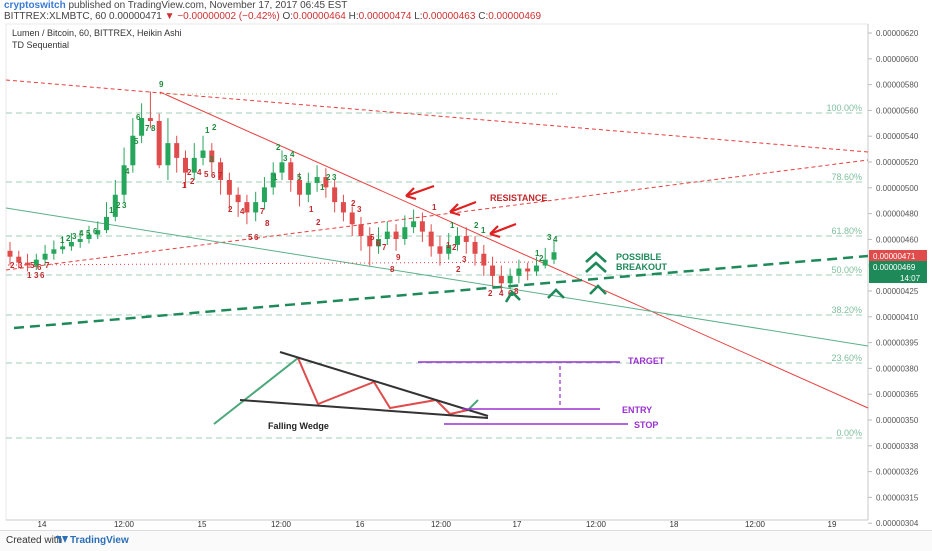 The width and height of the screenshot is (932, 551). Describe the element at coordinates (642, 267) in the screenshot. I see `possible-breakout-label-2: BREAKOUT` at that location.